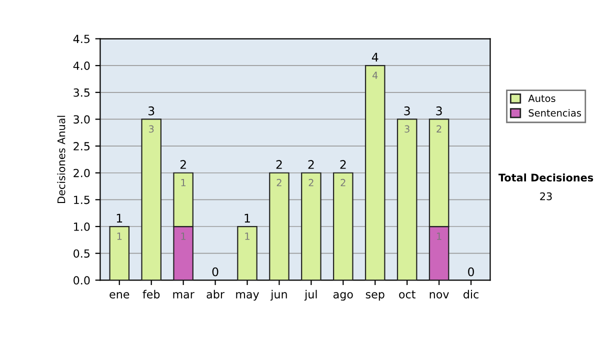 The image size is (600, 340). I want to click on x-tick-label: sep, so click(375, 296).